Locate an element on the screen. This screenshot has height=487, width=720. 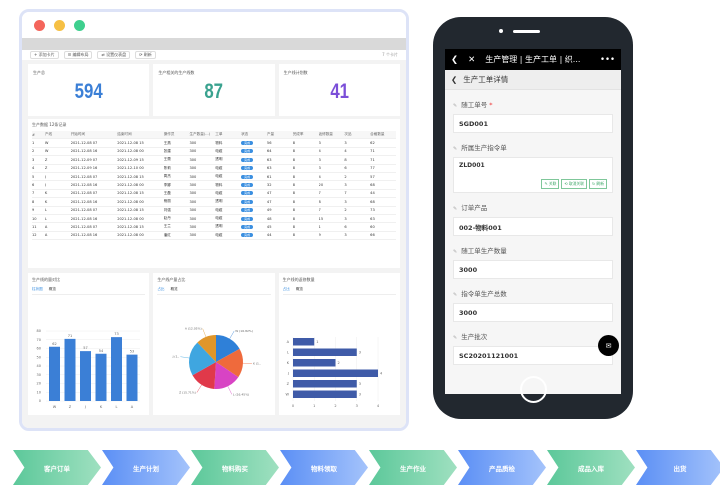
table-cell: 15 is located at coordinates (332, 219).